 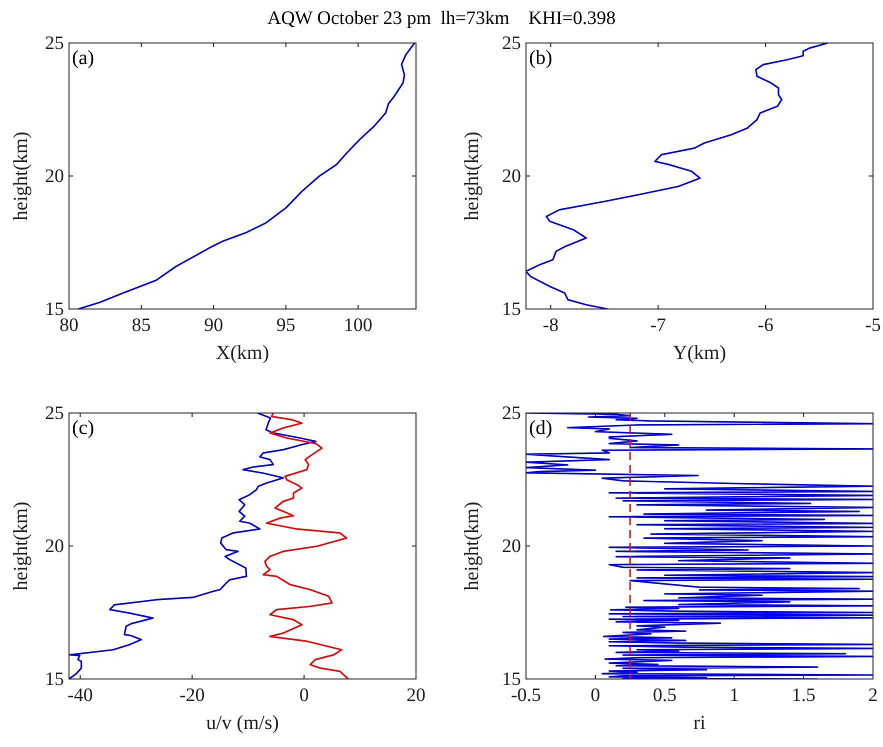 What do you see at coordinates (141, 325) in the screenshot?
I see `x-tick-label: 85` at bounding box center [141, 325].